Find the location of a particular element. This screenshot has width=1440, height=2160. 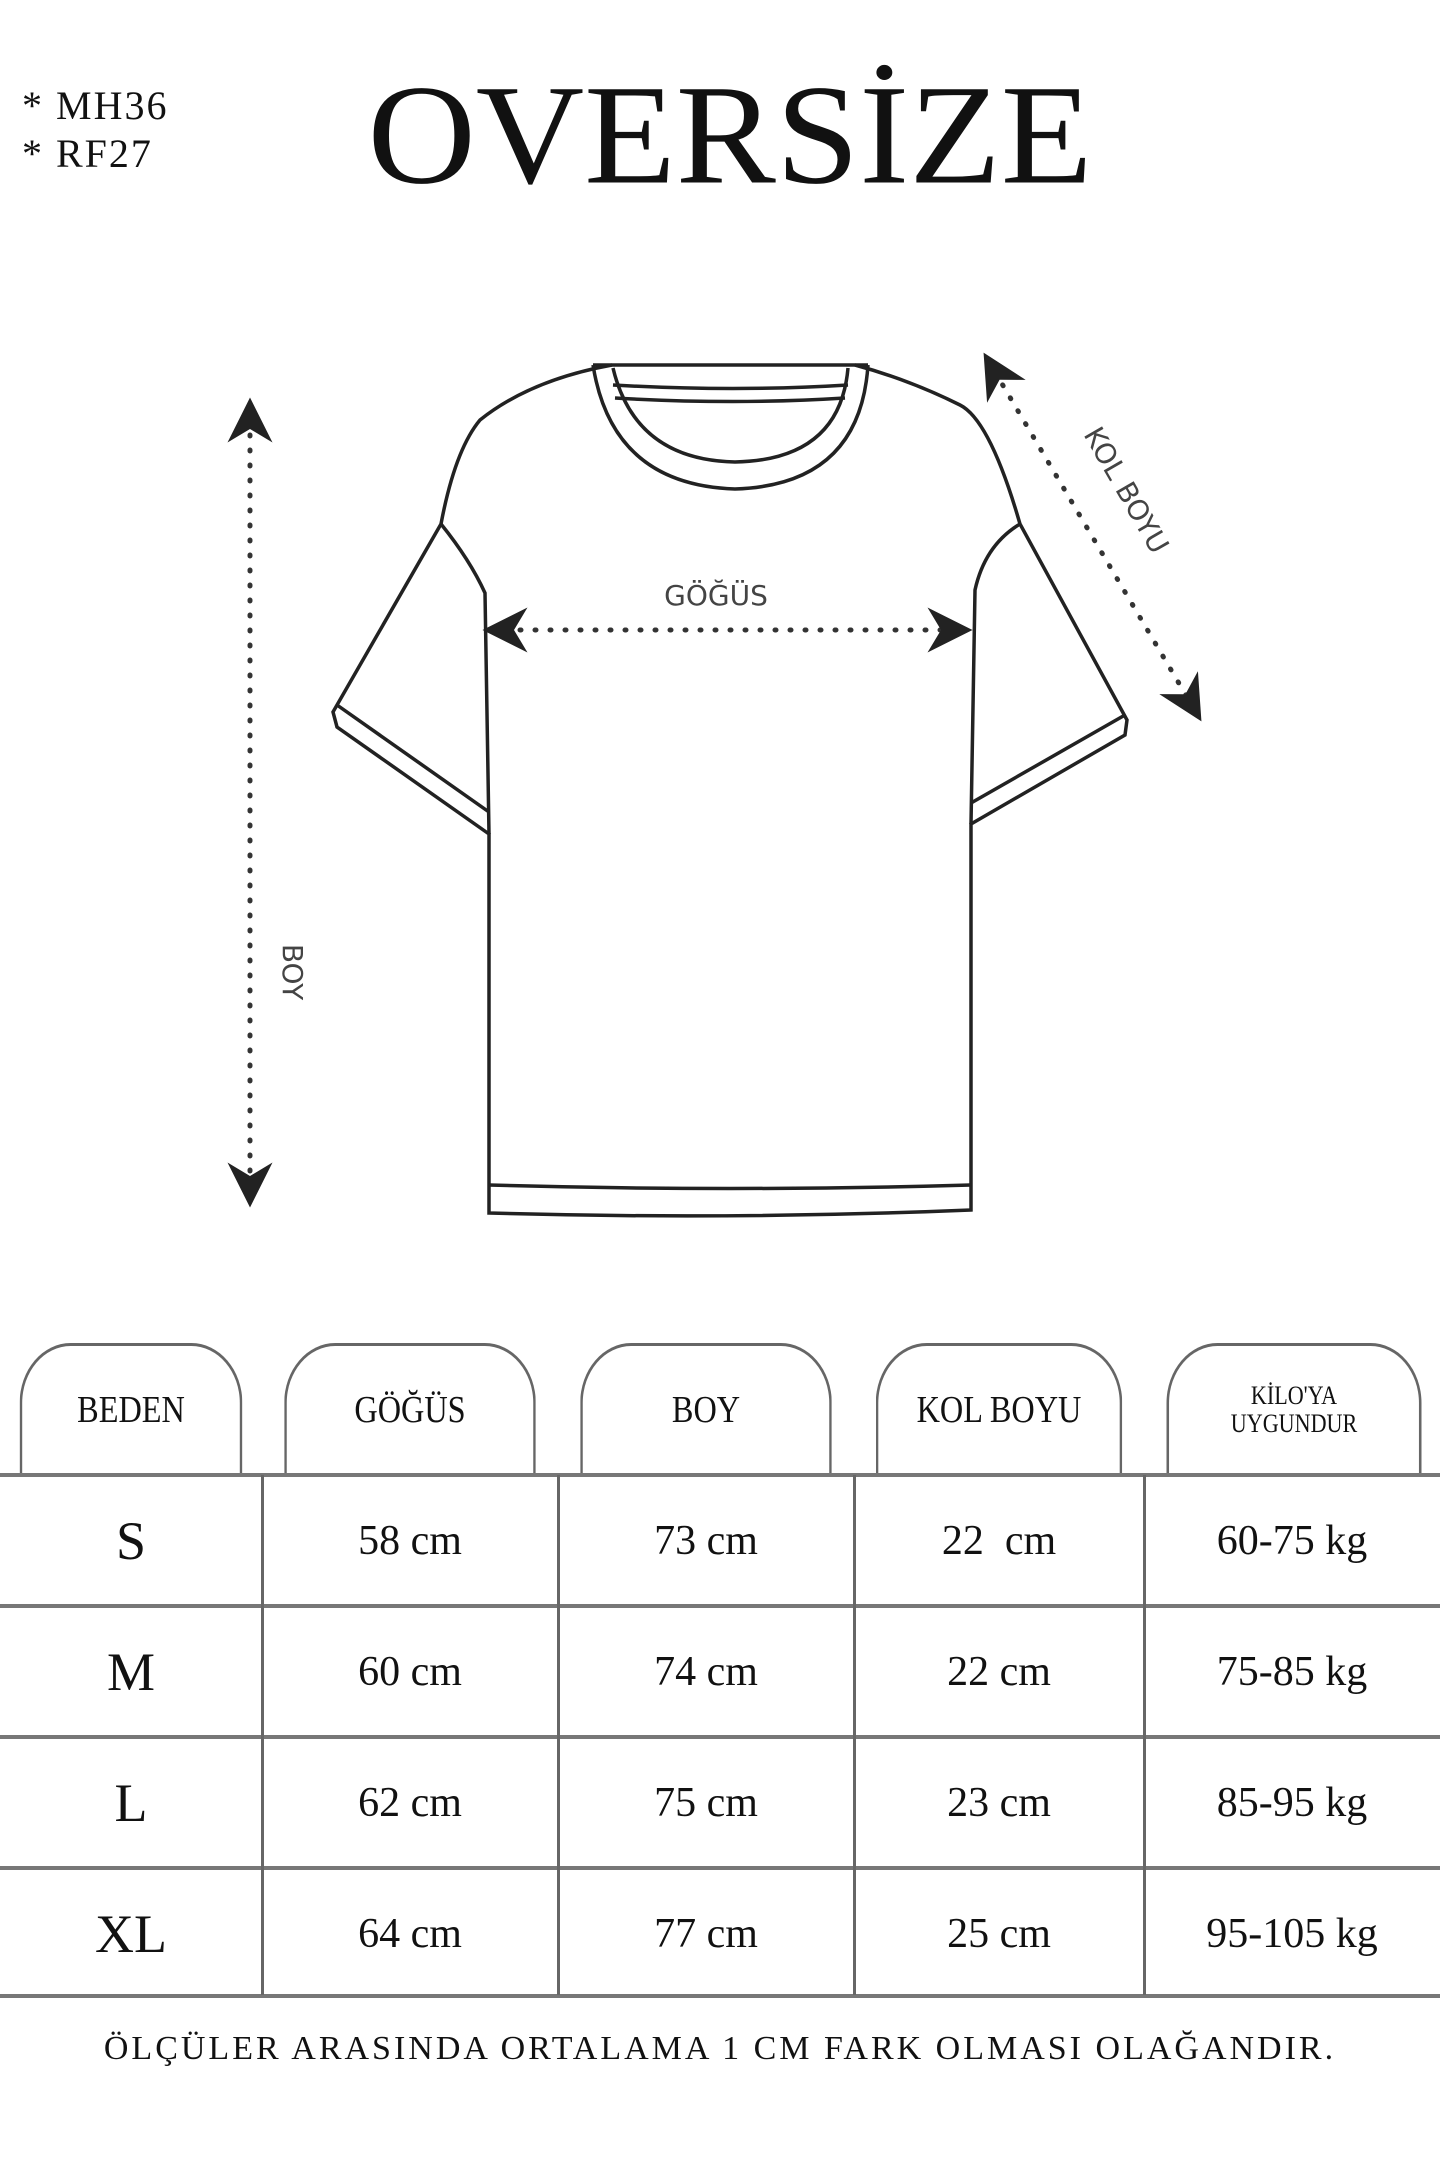

header-length: BOY is located at coordinates (706, 1408).